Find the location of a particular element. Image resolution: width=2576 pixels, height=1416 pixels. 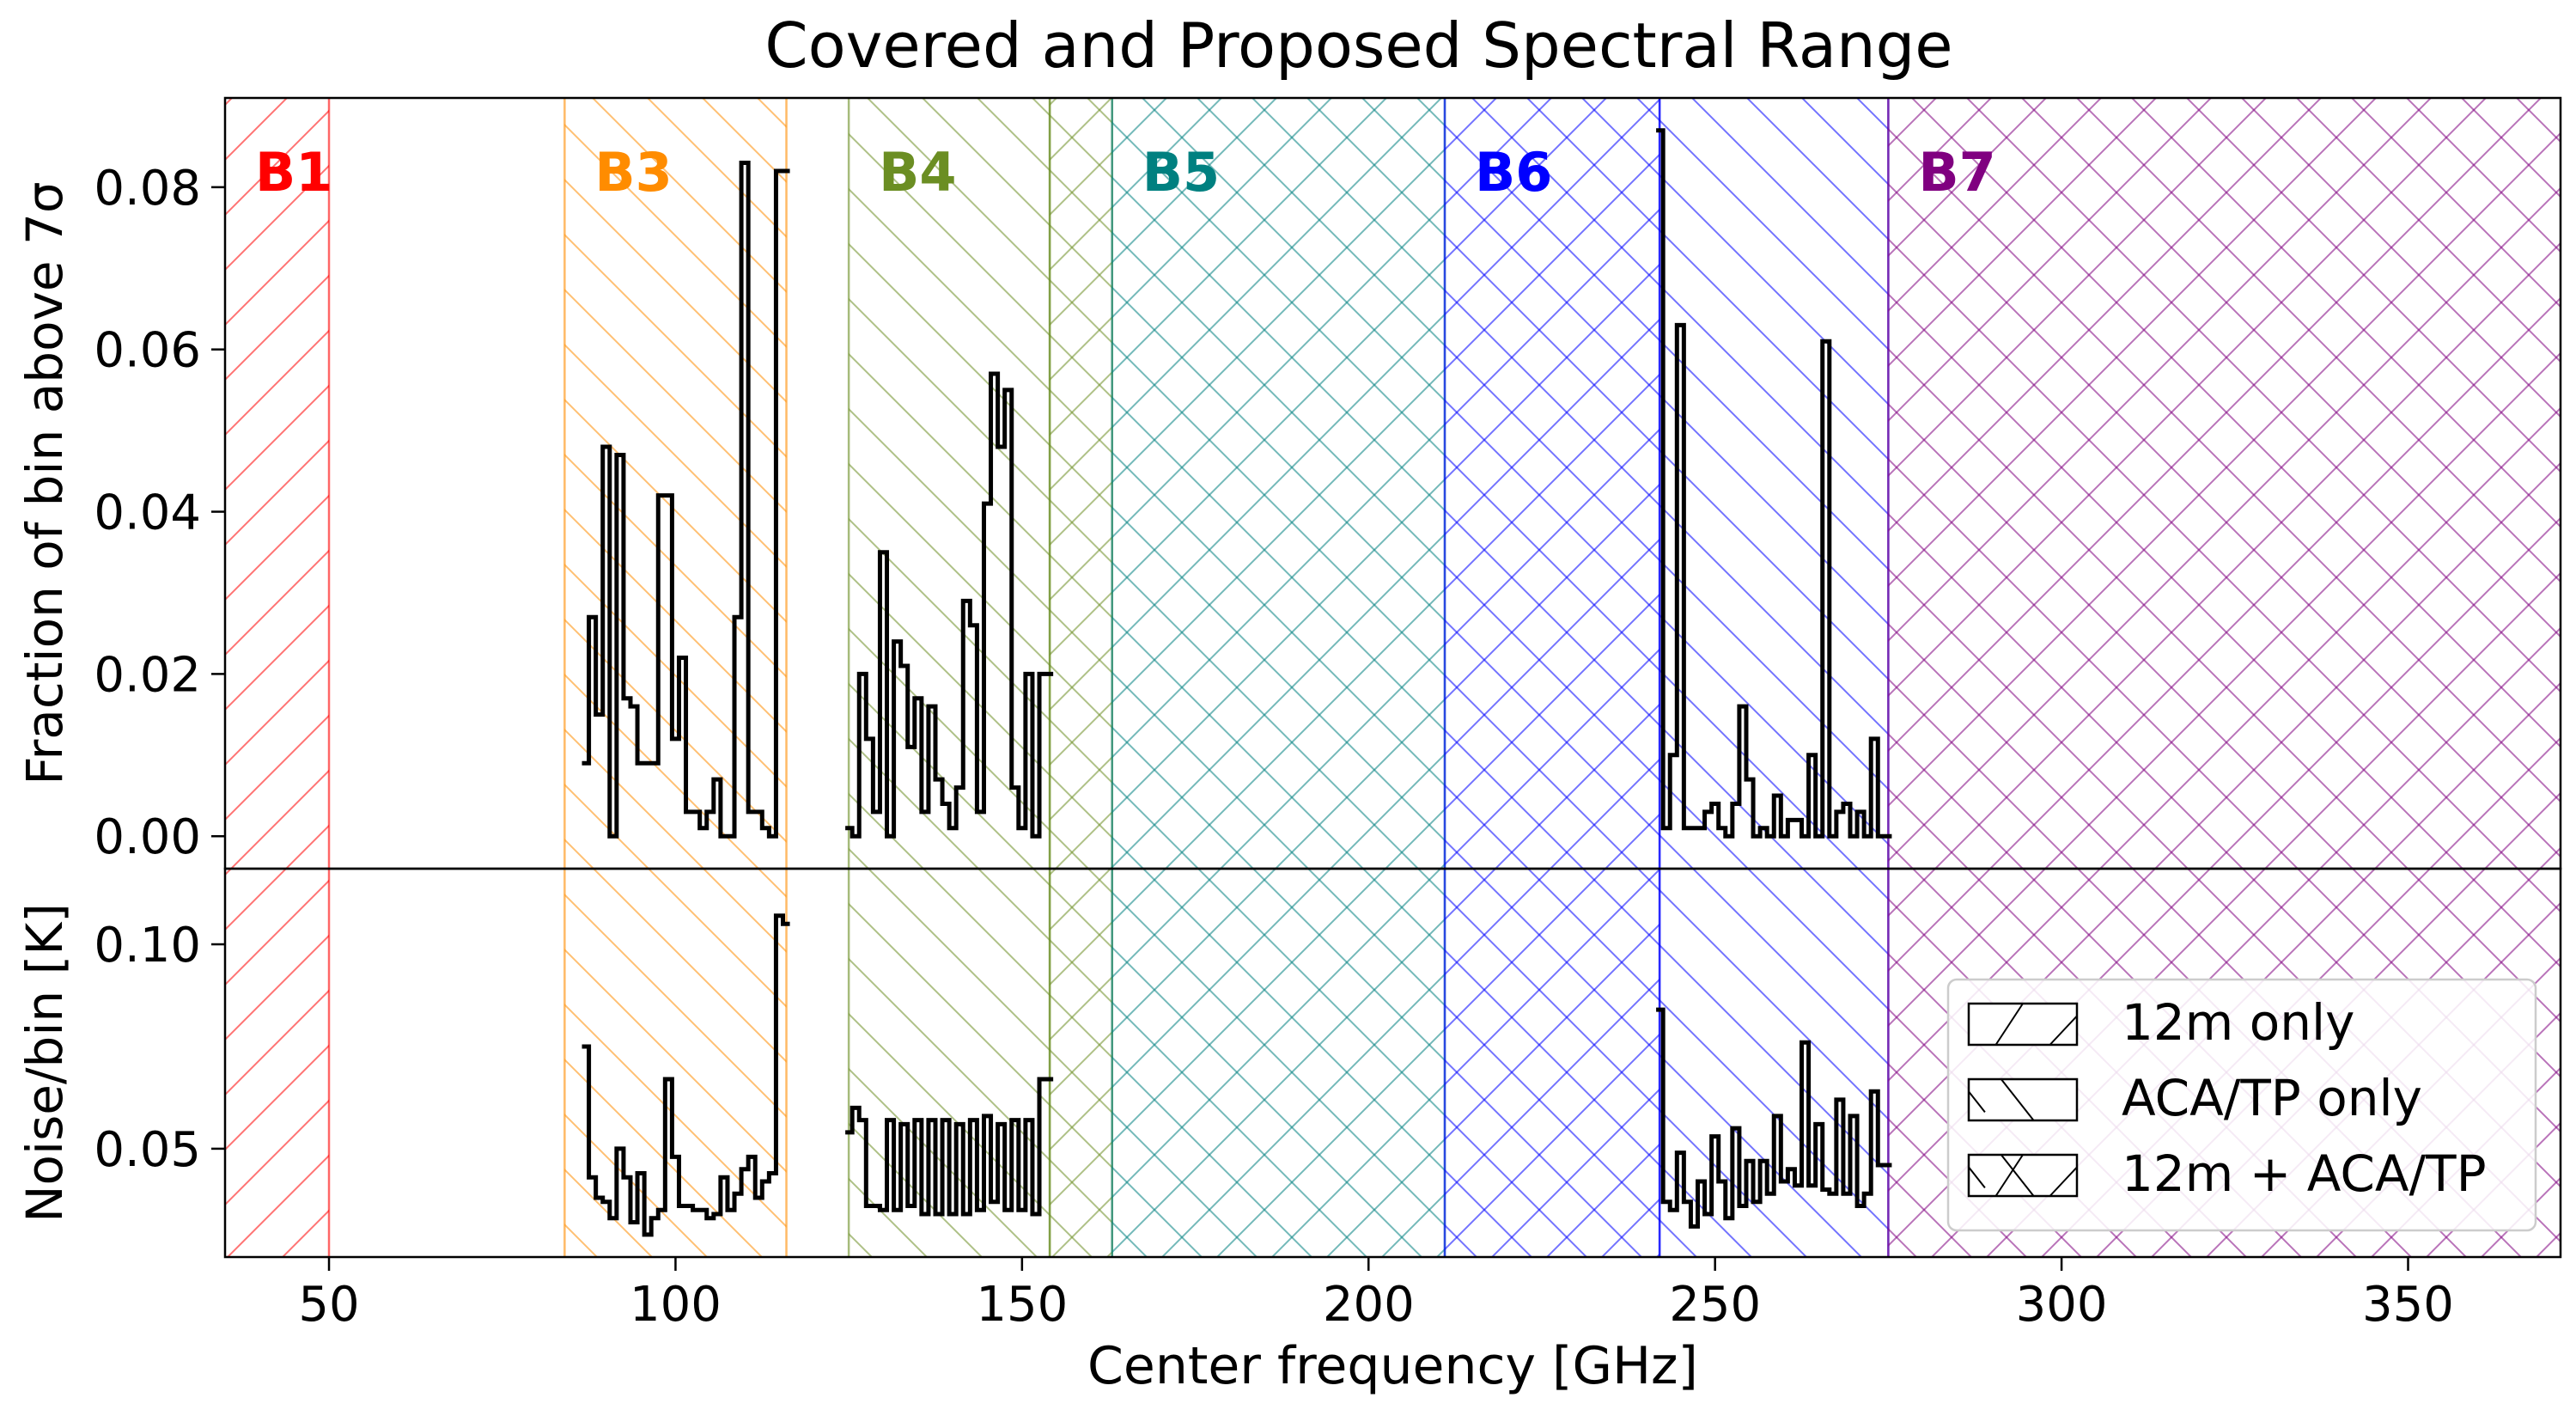

legend-entry-3: 12m + ACA/TP is located at coordinates (2304, 1173).